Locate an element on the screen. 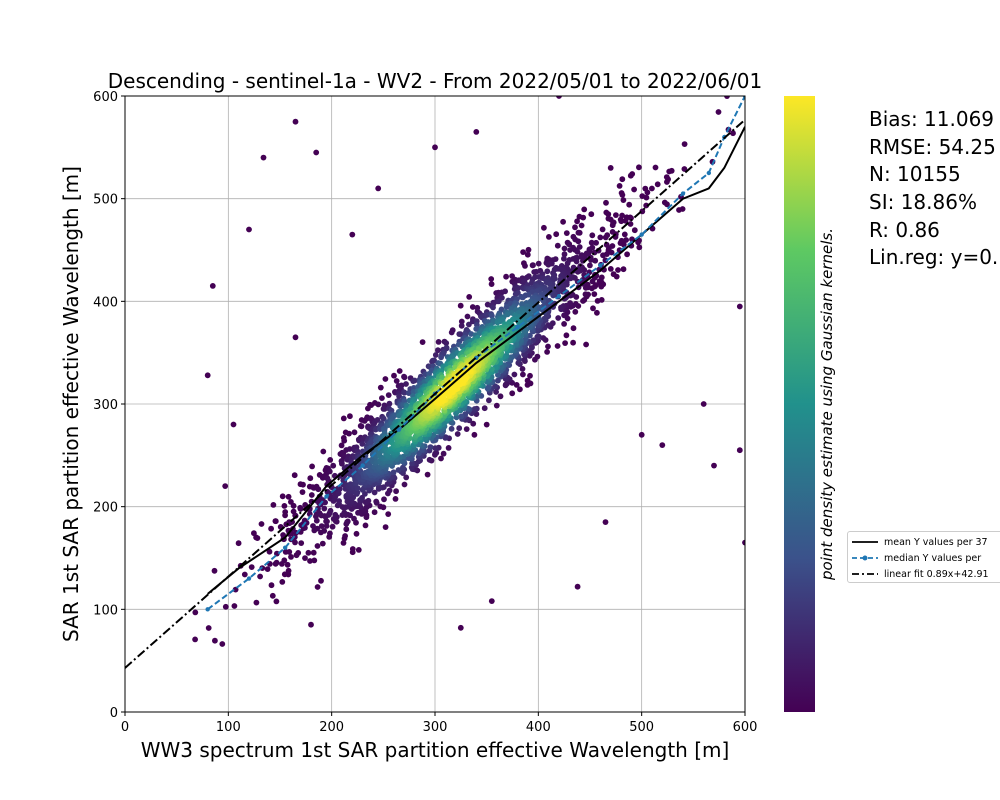 Image resolution: width=1000 pixels, height=800 pixels. legend-label: linear fit 0.89x+42.91 is located at coordinates (936, 574).